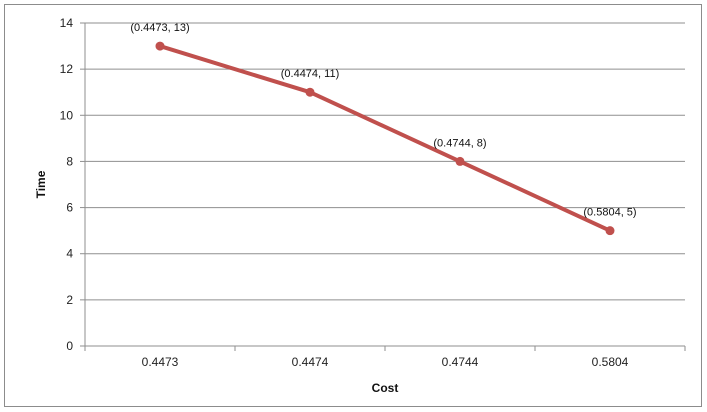  Describe the element at coordinates (385, 357) in the screenshot. I see `x-tick-labels: 0.4473 0.4474 0.4744 0.5804` at that location.